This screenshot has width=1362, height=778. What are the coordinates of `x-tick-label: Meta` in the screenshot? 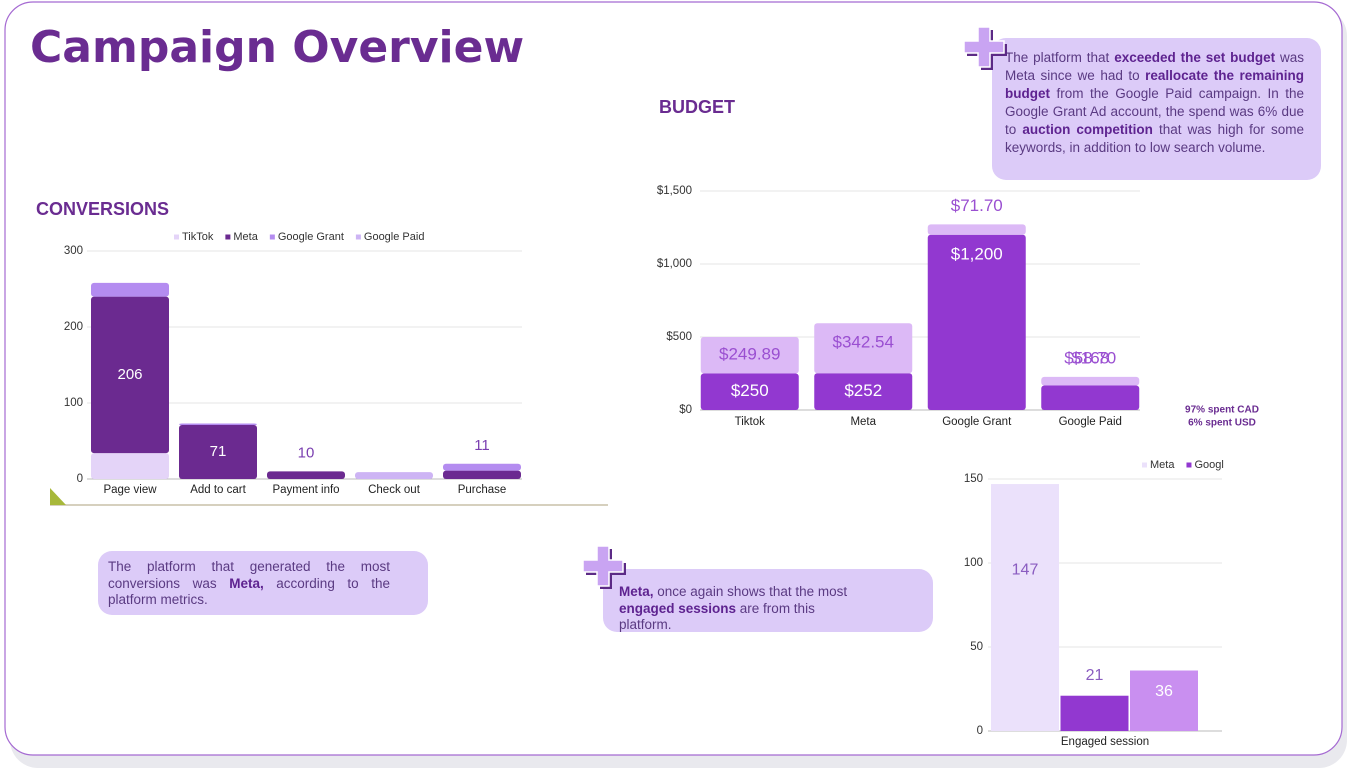 It's located at (863, 422).